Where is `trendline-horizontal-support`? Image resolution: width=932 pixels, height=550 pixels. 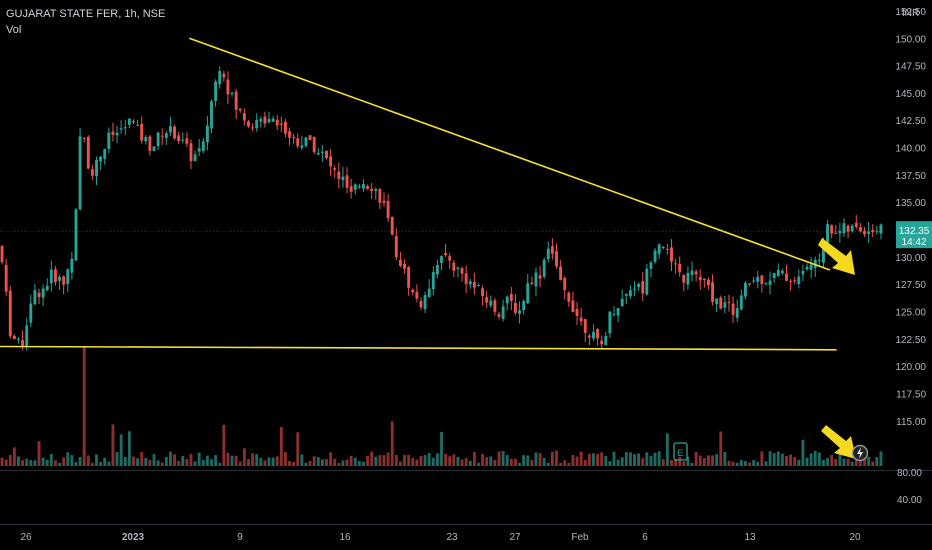 trendline-horizontal-support is located at coordinates (418, 348).